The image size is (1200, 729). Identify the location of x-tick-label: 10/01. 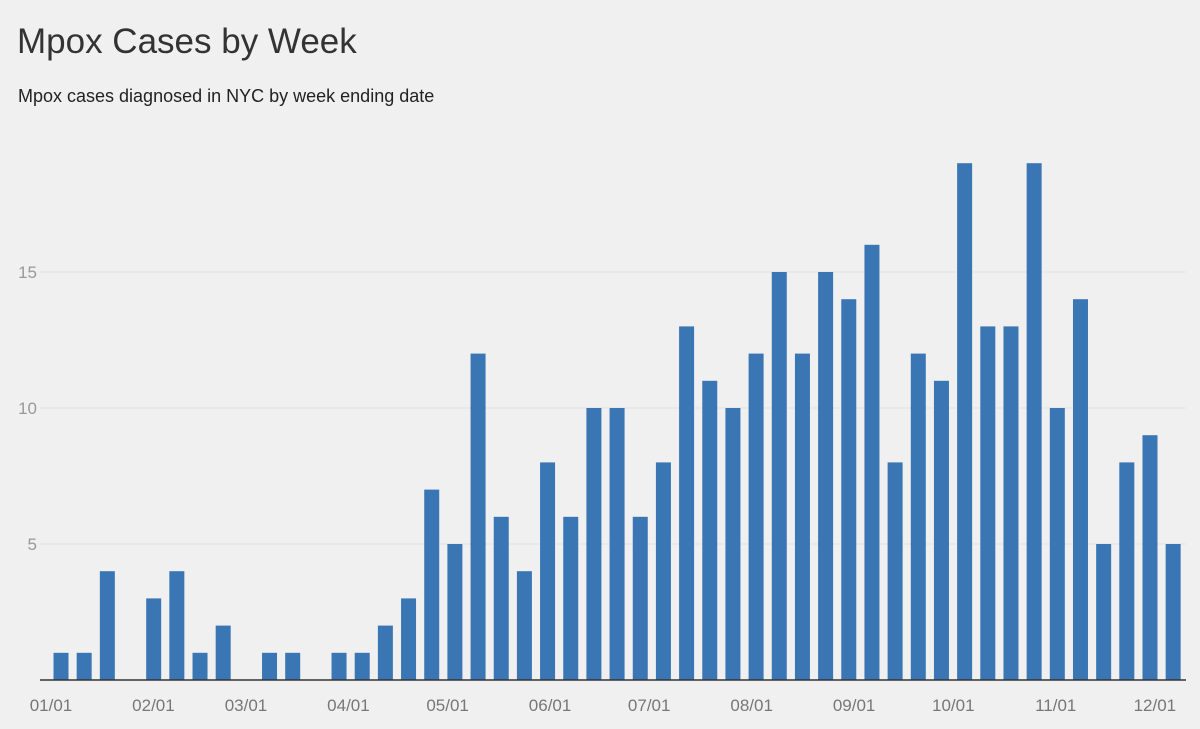
(953, 705).